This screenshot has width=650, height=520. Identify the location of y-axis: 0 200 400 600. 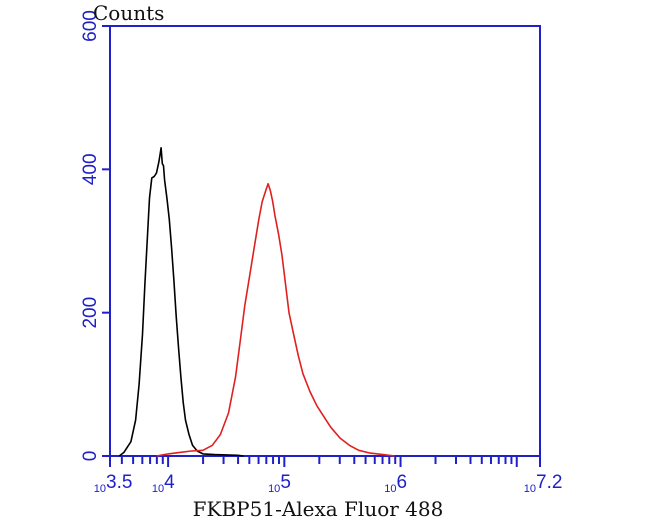
(95, 235).